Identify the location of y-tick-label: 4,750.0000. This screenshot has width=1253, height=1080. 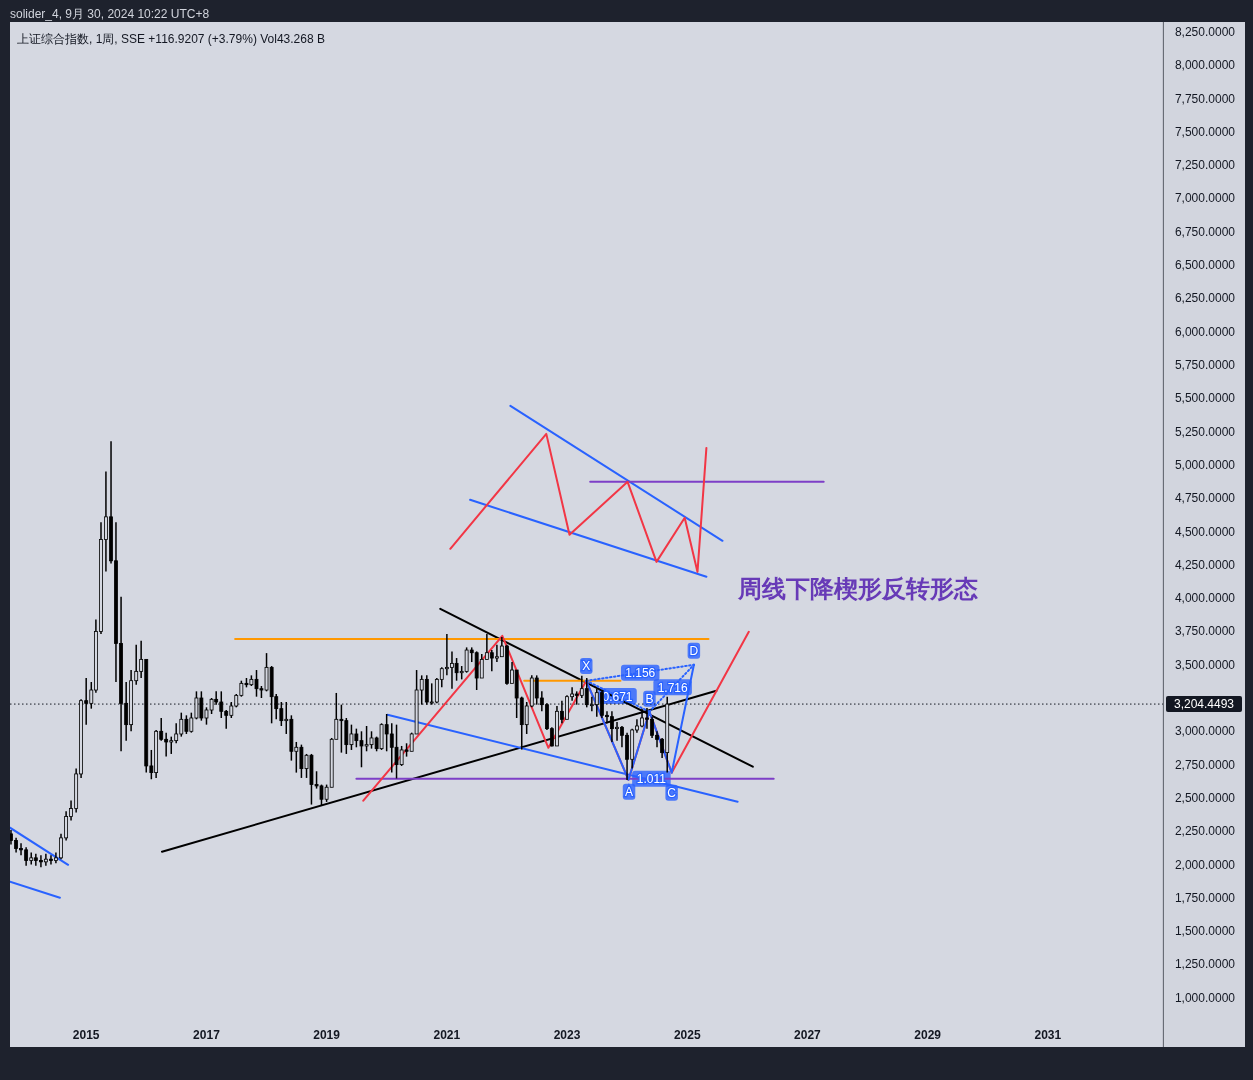
(1205, 498).